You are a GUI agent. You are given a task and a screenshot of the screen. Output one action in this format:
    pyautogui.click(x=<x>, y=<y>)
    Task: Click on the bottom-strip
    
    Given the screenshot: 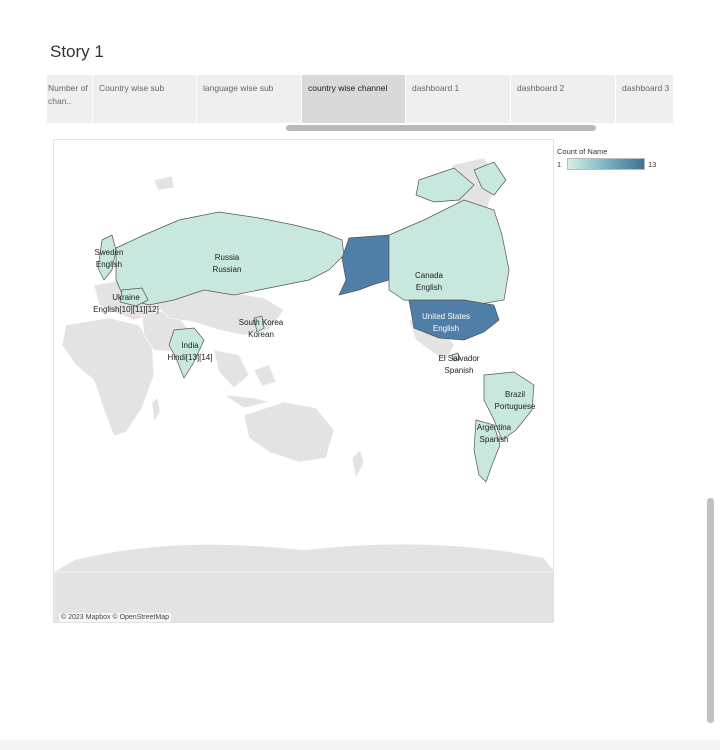 What is the action you would take?
    pyautogui.click(x=360, y=745)
    